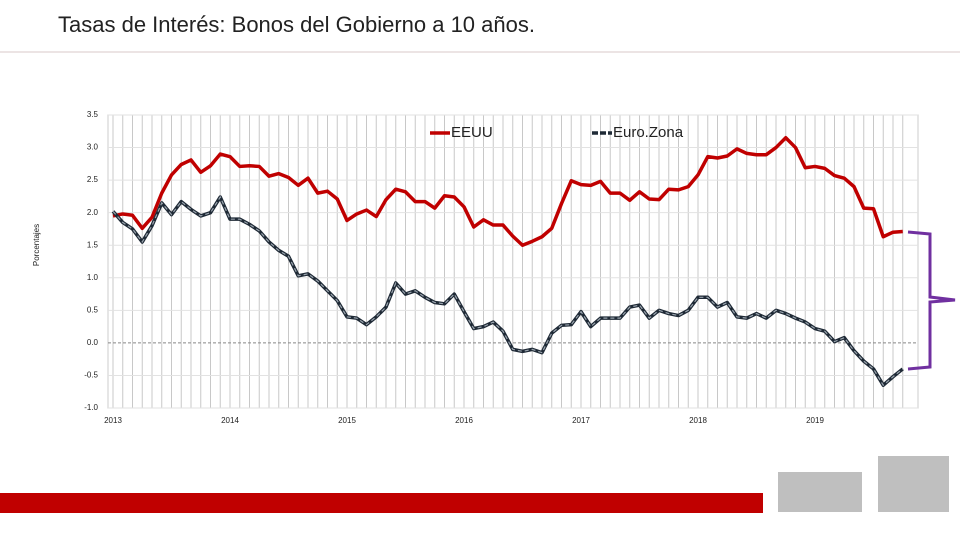 Image resolution: width=960 pixels, height=540 pixels. What do you see at coordinates (93, 244) in the screenshot?
I see `y-tick-label: 1.5` at bounding box center [93, 244].